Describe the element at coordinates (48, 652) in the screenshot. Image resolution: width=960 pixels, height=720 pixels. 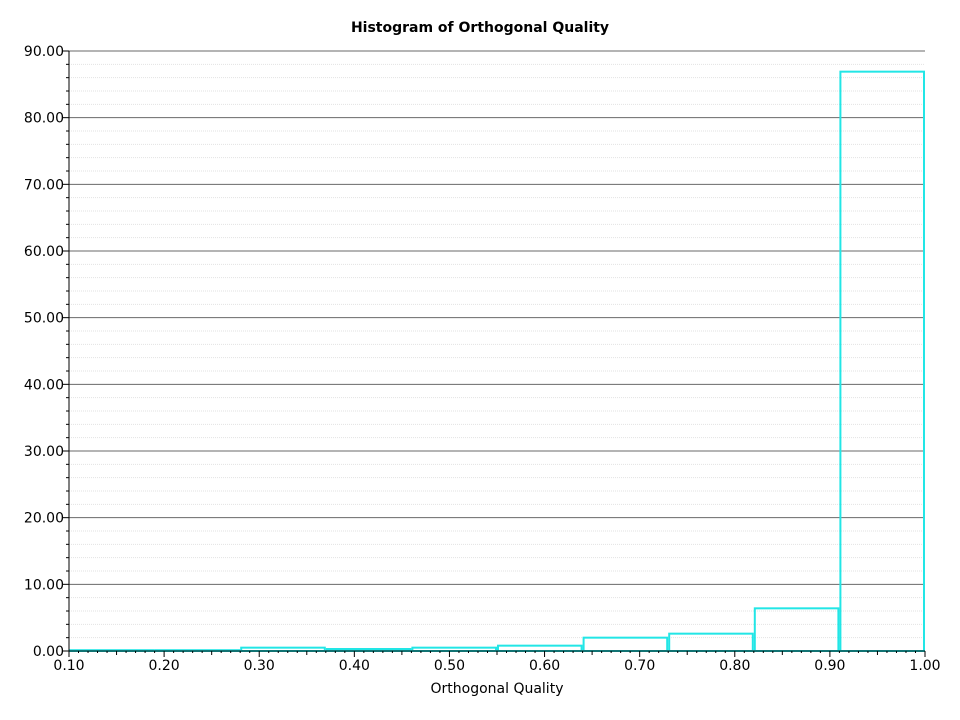
I see `y-tick-label: 0.00` at that location.